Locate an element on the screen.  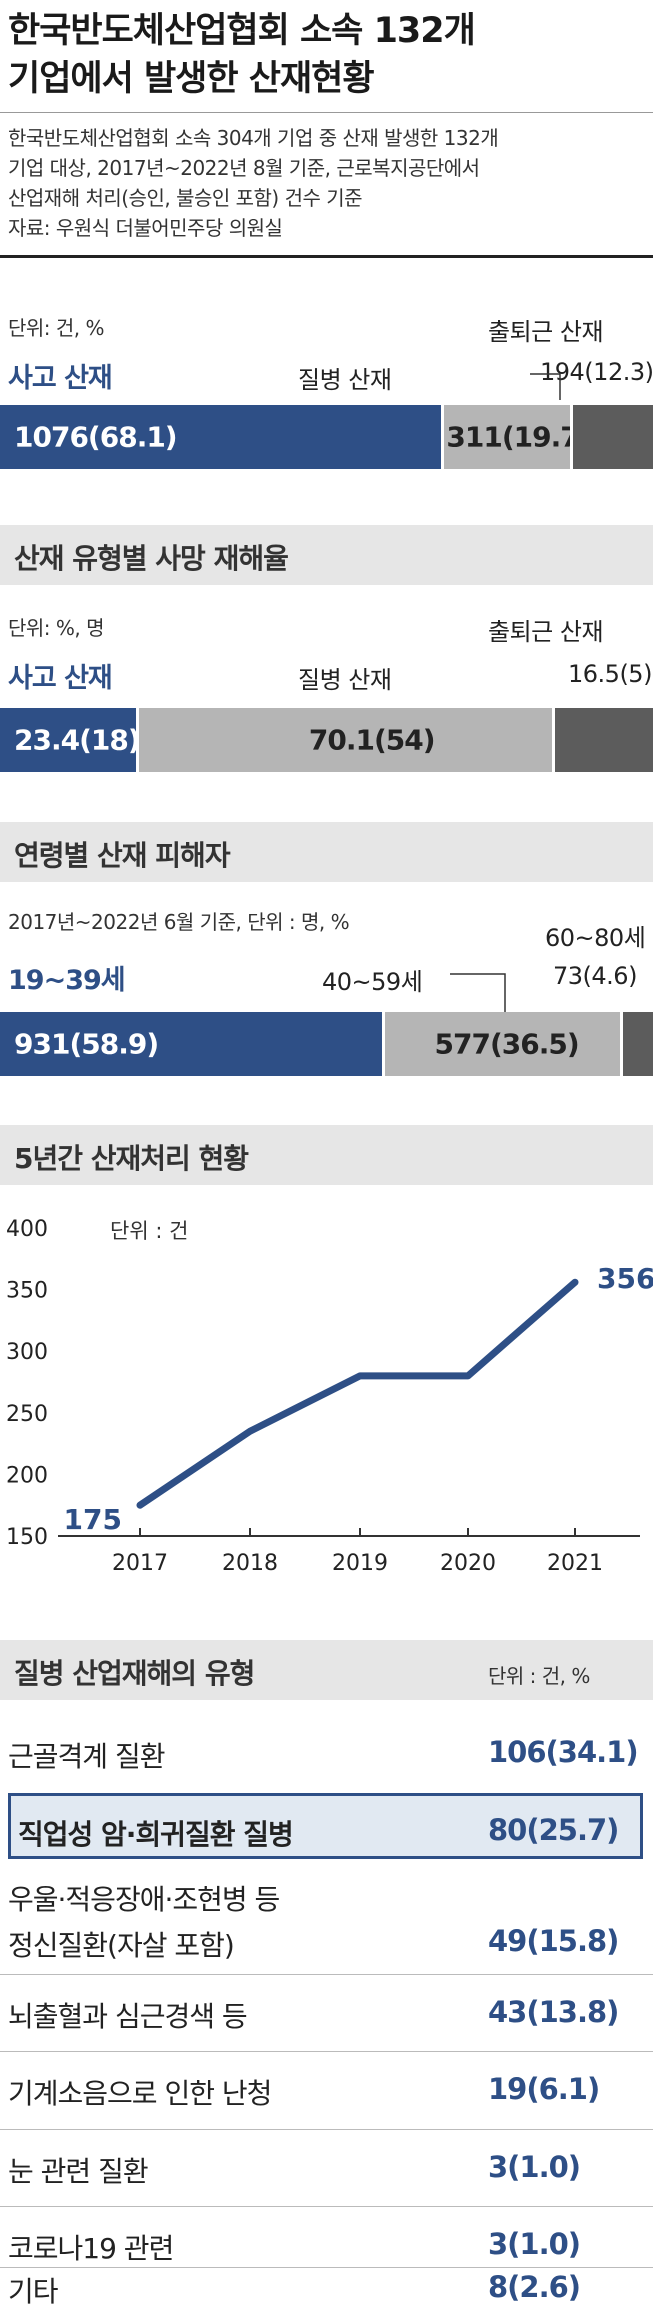
divider is located at coordinates (326, 112).